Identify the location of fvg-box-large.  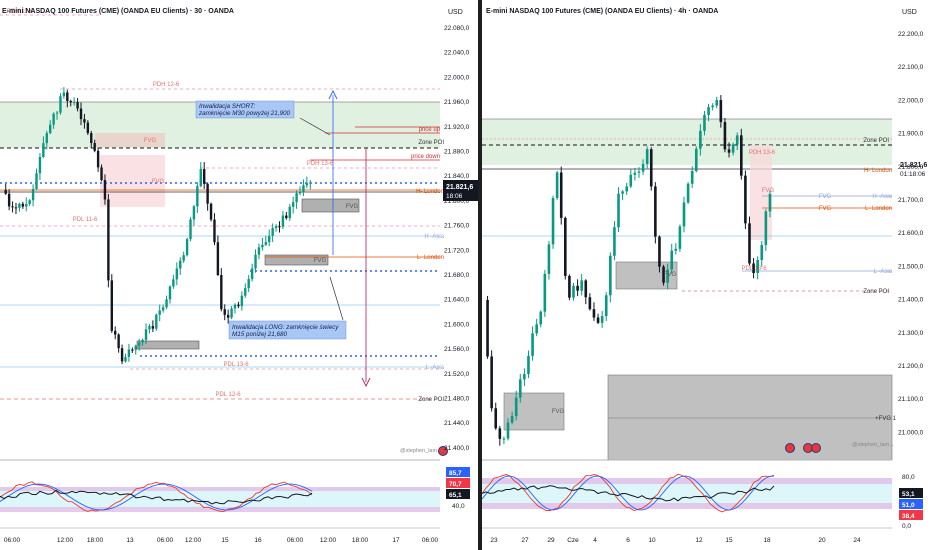
(750, 417).